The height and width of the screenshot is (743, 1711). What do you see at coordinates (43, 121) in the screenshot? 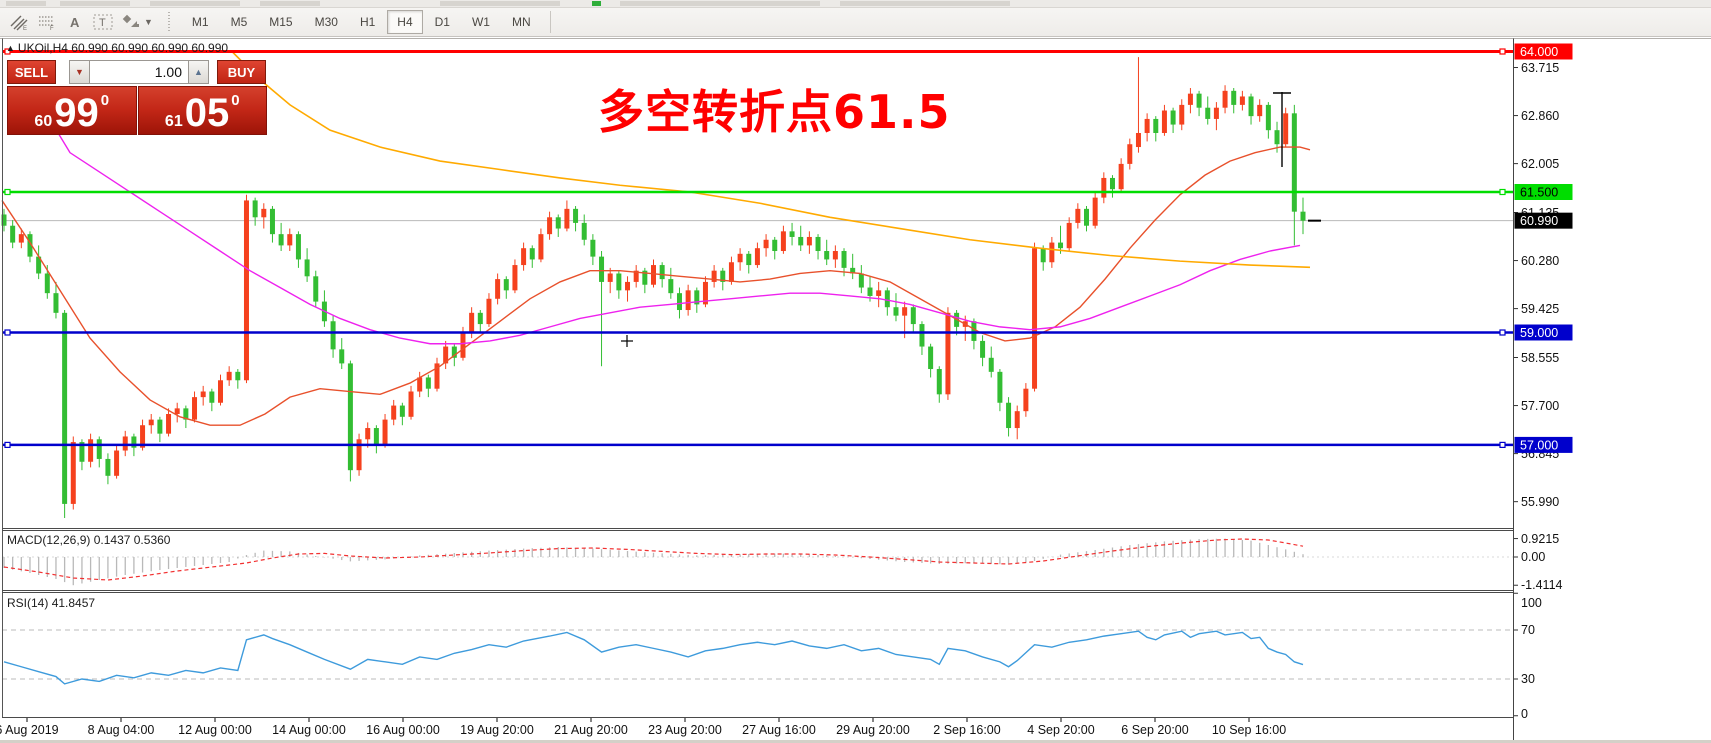
I see `sell-price-whole: 60` at bounding box center [43, 121].